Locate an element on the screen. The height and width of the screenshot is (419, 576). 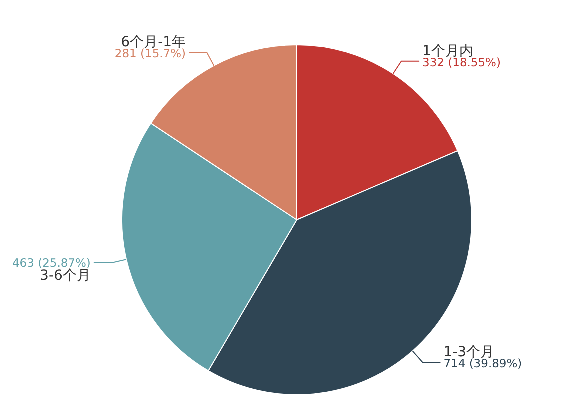
data-label: 463 (25.87%) is located at coordinates (51, 263).